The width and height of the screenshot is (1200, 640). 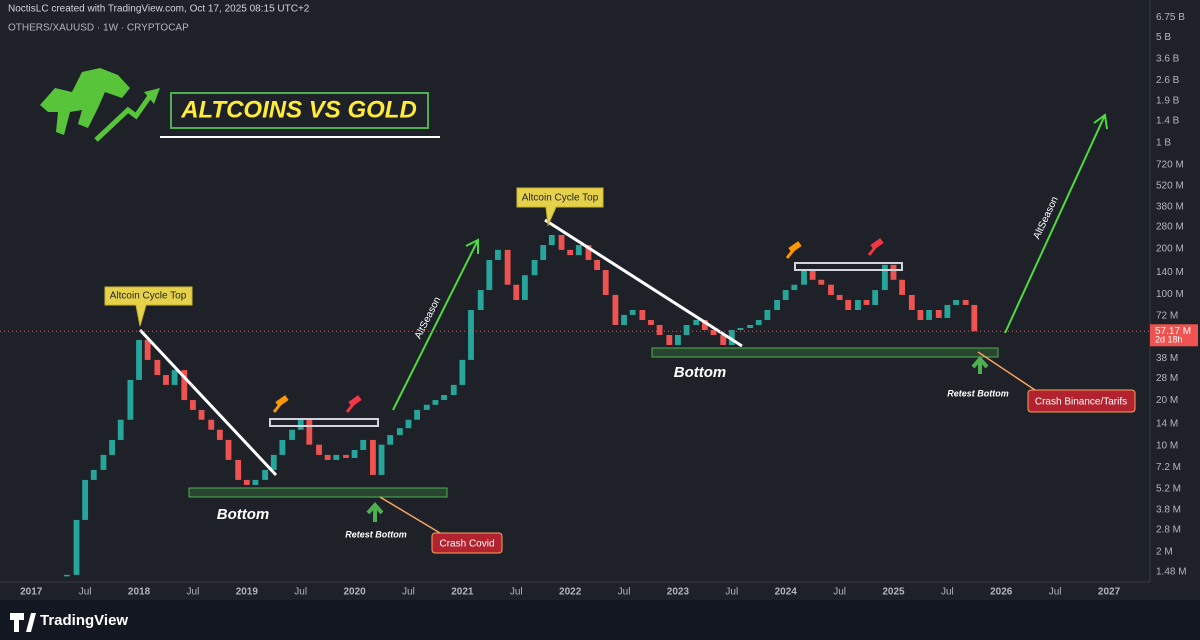 What do you see at coordinates (354, 592) in the screenshot?
I see `x-tick-label: 2020` at bounding box center [354, 592].